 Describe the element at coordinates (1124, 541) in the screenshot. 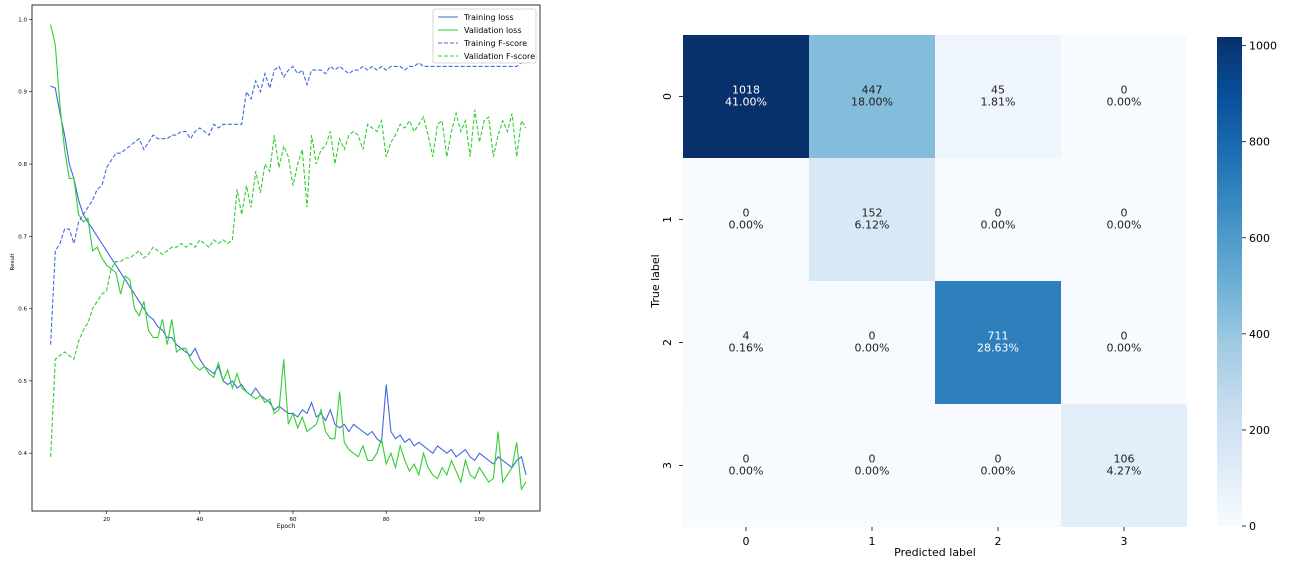

I see `x-tick-label: 3` at that location.